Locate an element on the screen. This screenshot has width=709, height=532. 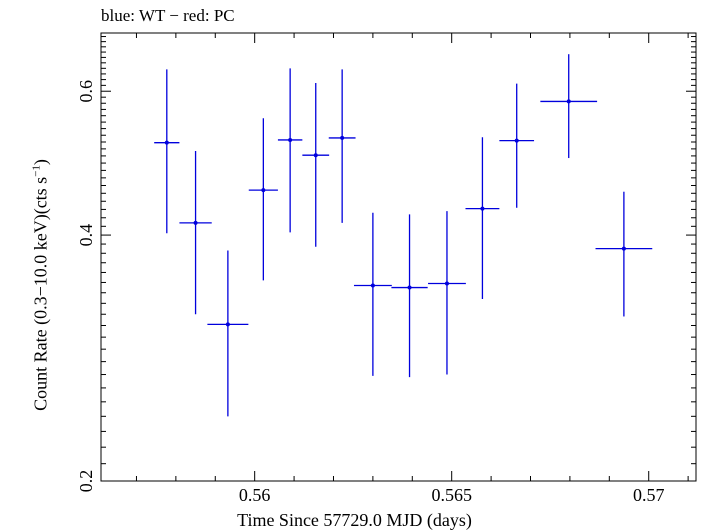
x-tick-label: 0.565 is located at coordinates (451, 495).